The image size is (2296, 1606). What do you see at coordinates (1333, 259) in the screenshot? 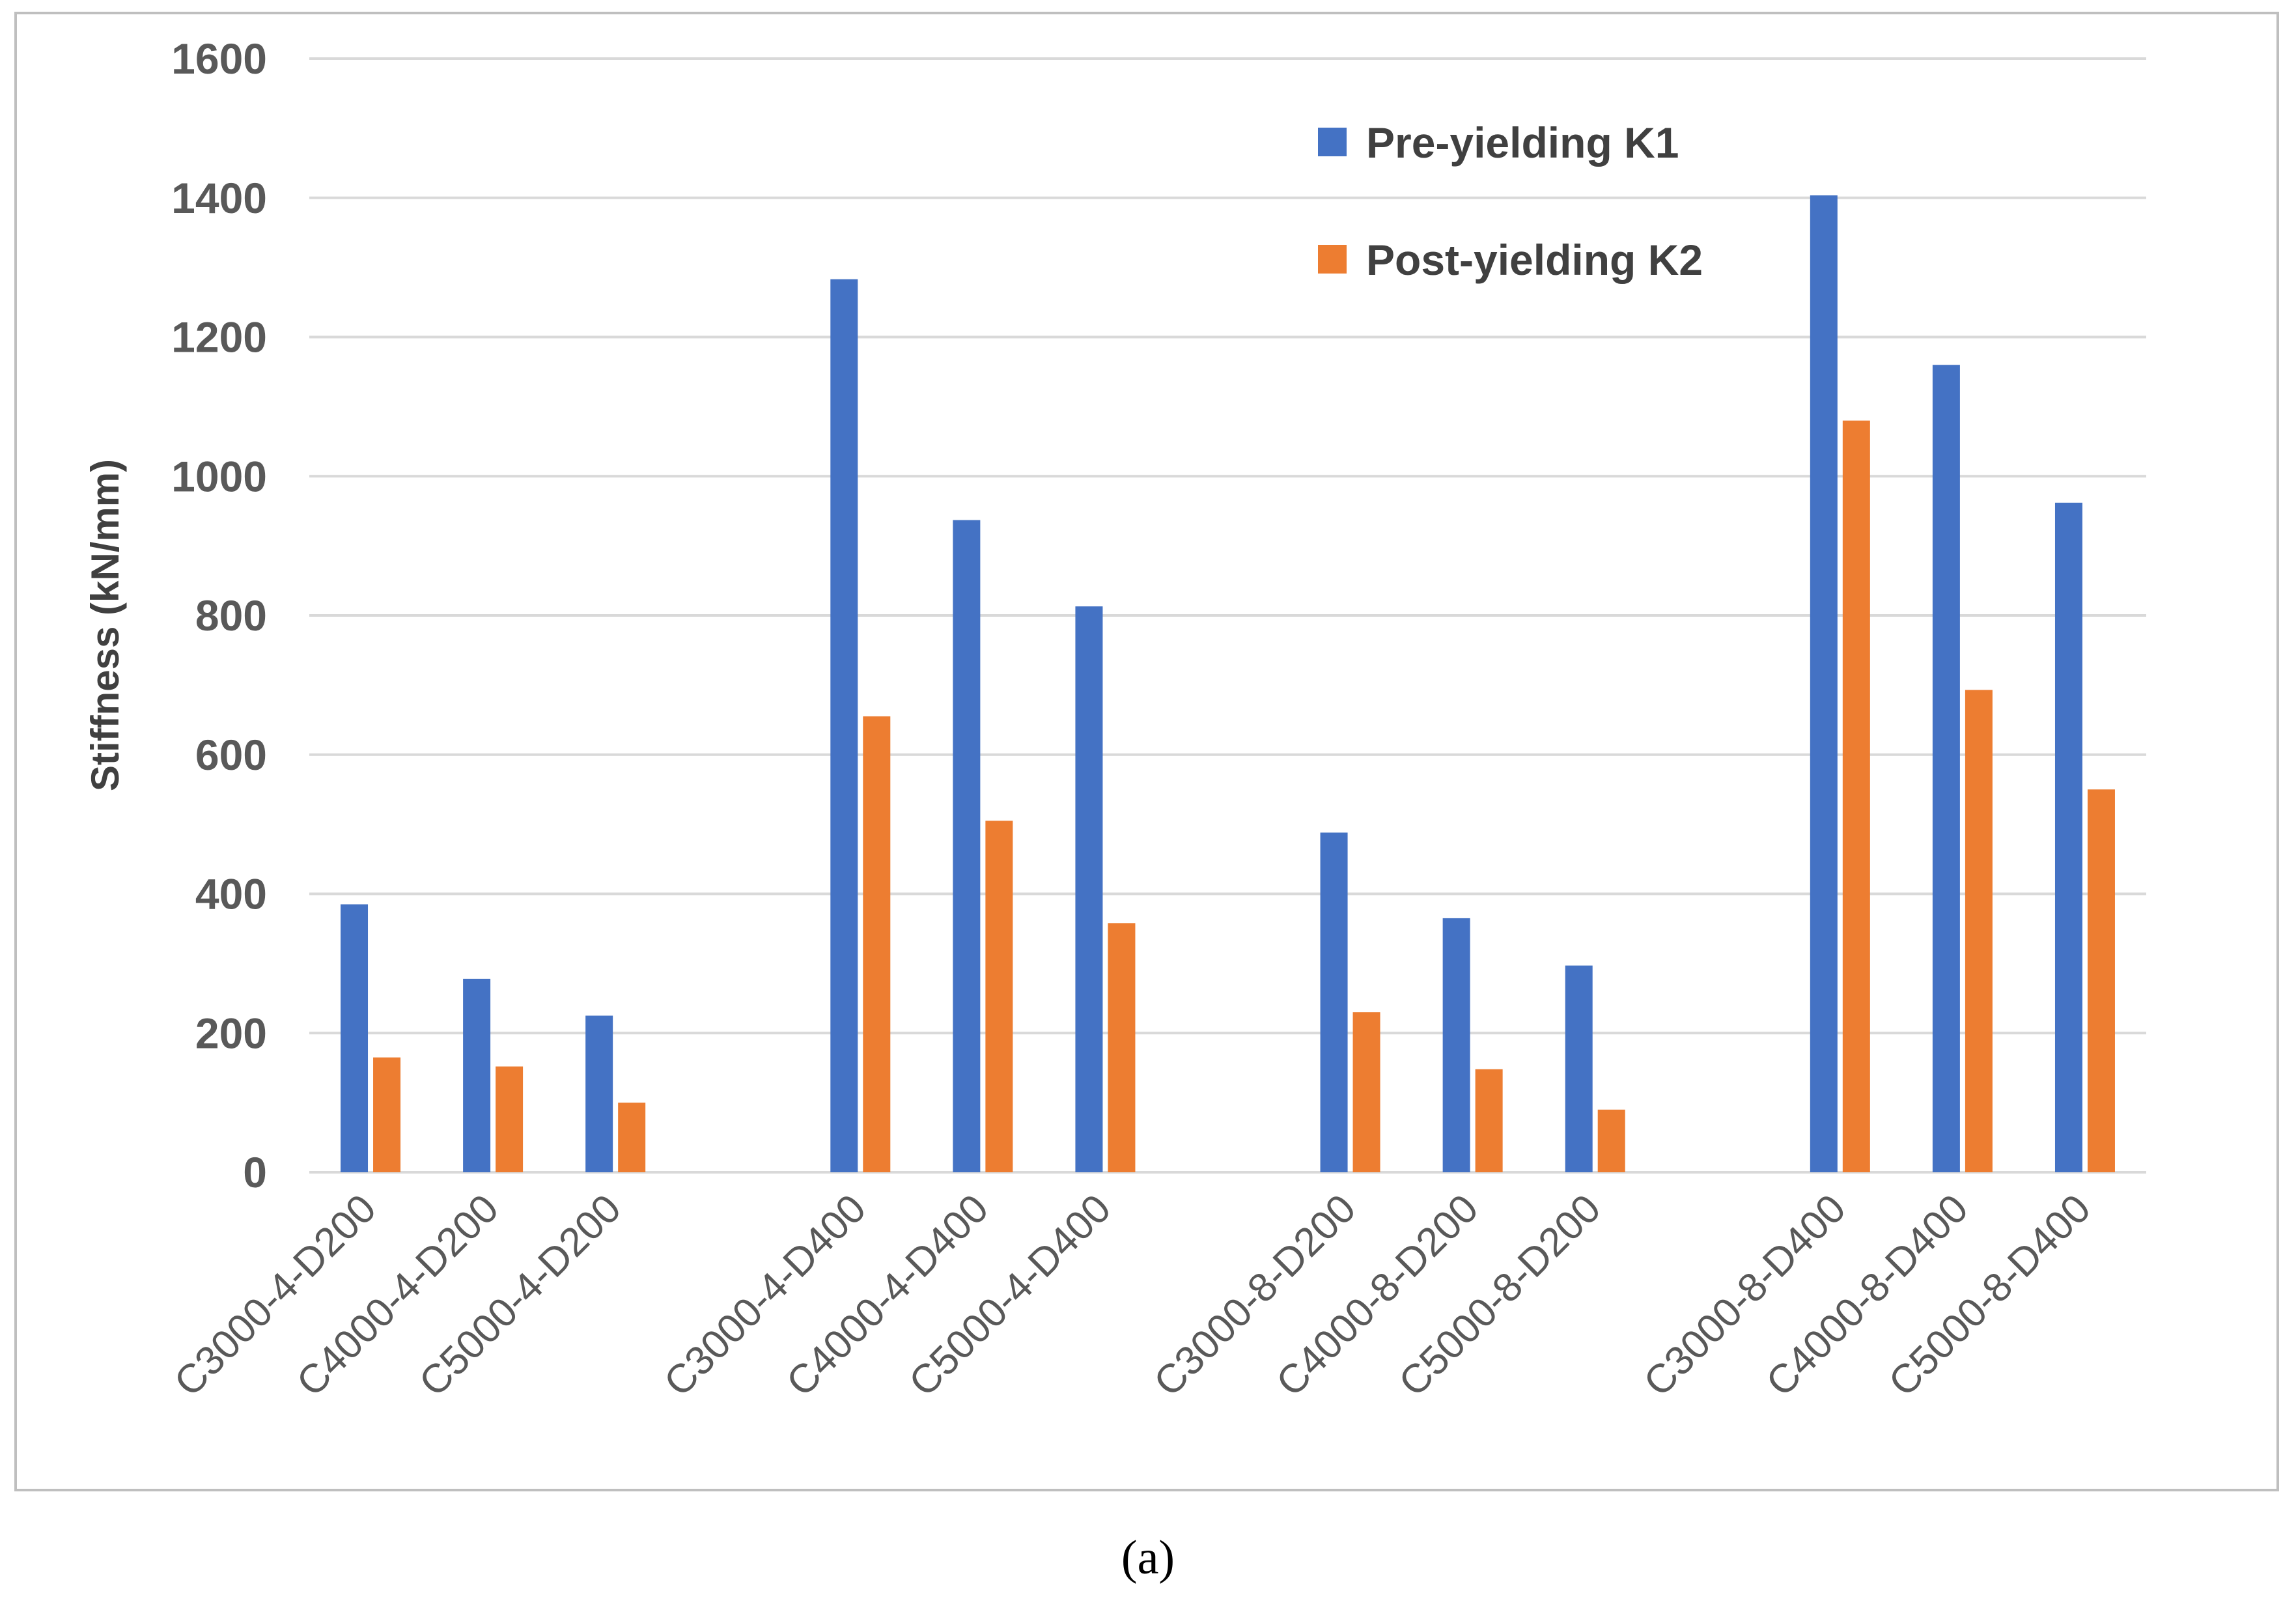
I see `legend-swatch-k2` at bounding box center [1333, 259].